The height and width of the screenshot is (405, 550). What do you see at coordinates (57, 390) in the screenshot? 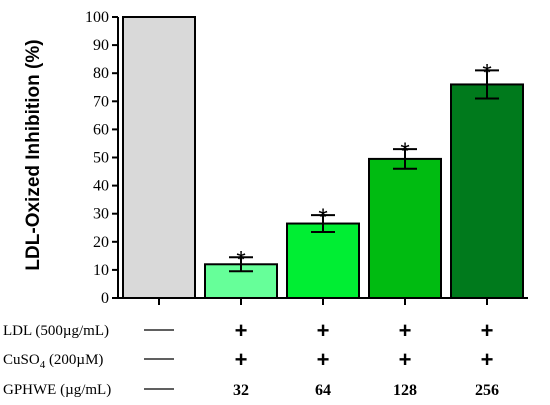
I see `condition-label: GPHWE (µg/mL)` at bounding box center [57, 390].